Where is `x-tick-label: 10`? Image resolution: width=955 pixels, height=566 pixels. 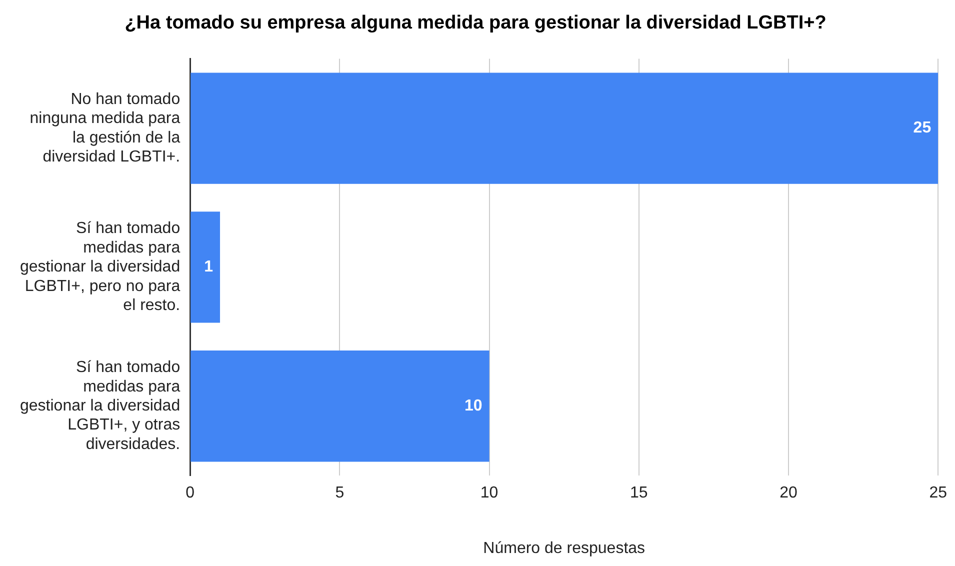
x-tick-label: 10 is located at coordinates (489, 493).